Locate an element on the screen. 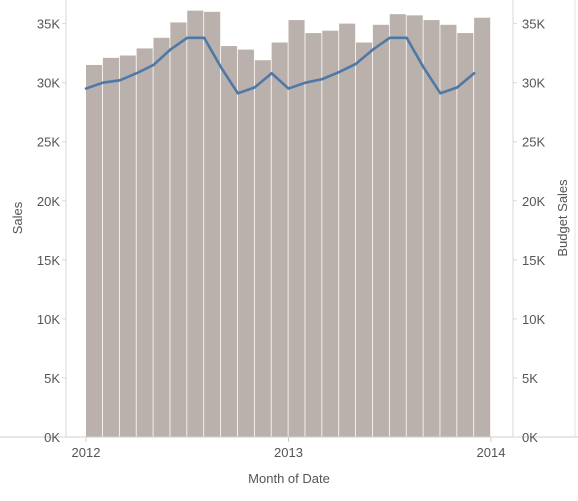  x-tick-label: 2012 is located at coordinates (86, 452).